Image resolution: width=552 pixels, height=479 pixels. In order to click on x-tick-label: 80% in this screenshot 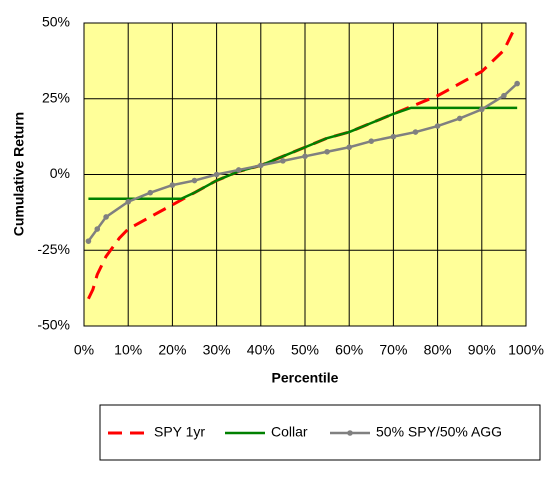, I will do `click(438, 350)`.